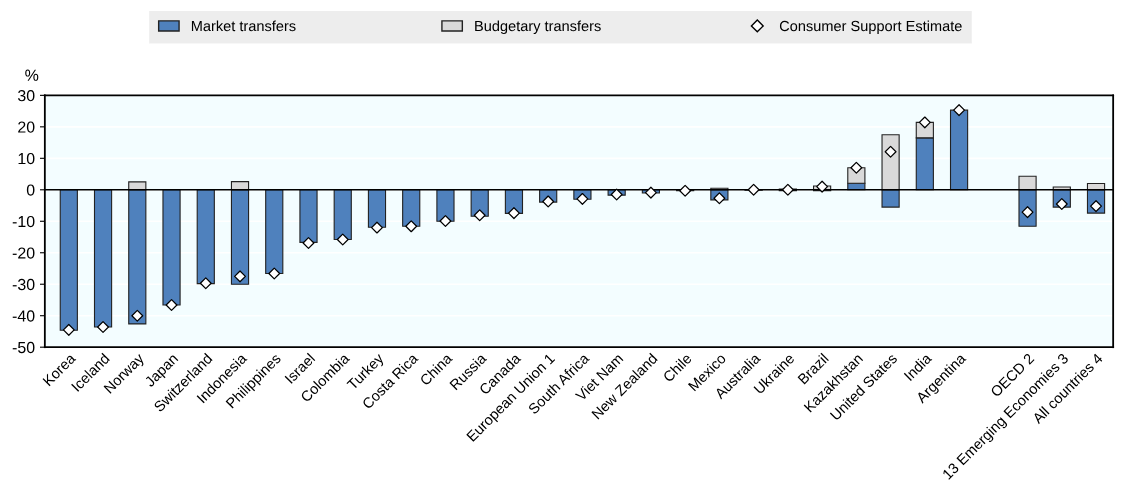 The image size is (1121, 489). What do you see at coordinates (23, 347) in the screenshot?
I see `y-tick-label: -50` at bounding box center [23, 347].